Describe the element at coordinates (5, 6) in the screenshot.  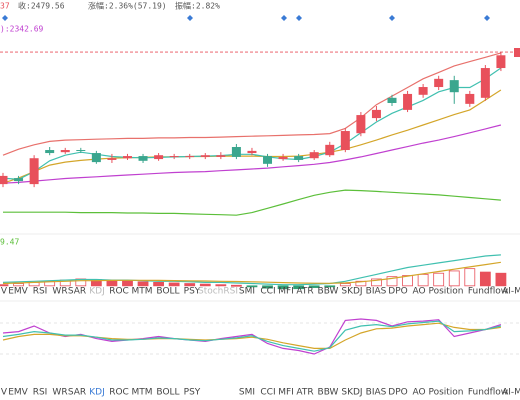
I see `header-item: 37` at that location.